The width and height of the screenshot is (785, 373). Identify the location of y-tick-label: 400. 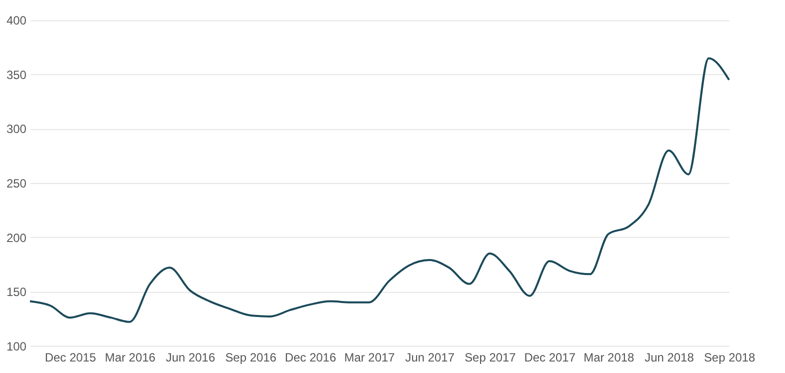
(16, 21).